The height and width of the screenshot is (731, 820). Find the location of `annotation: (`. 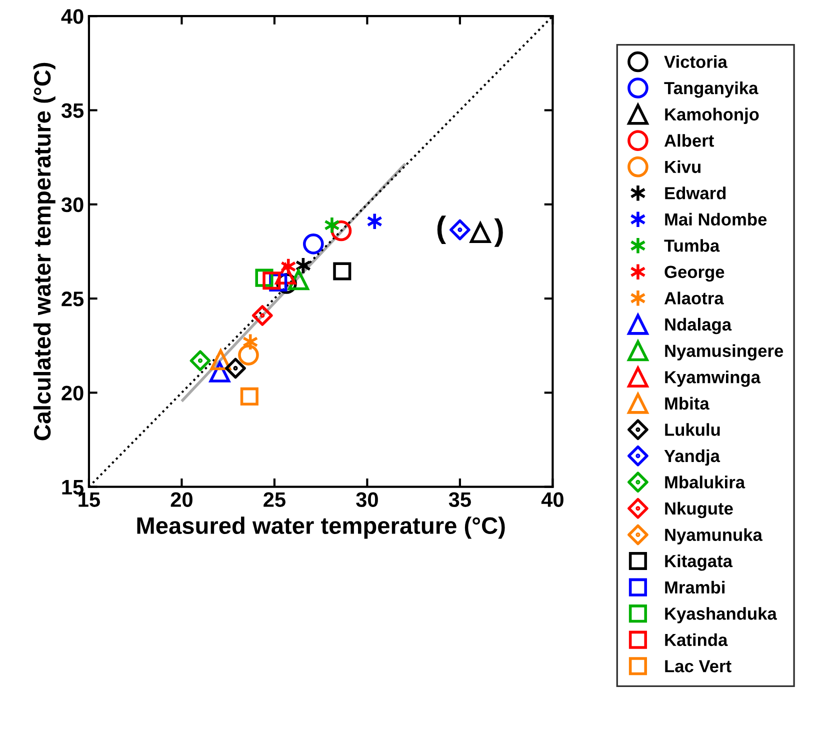

annotation: ( is located at coordinates (441, 230).